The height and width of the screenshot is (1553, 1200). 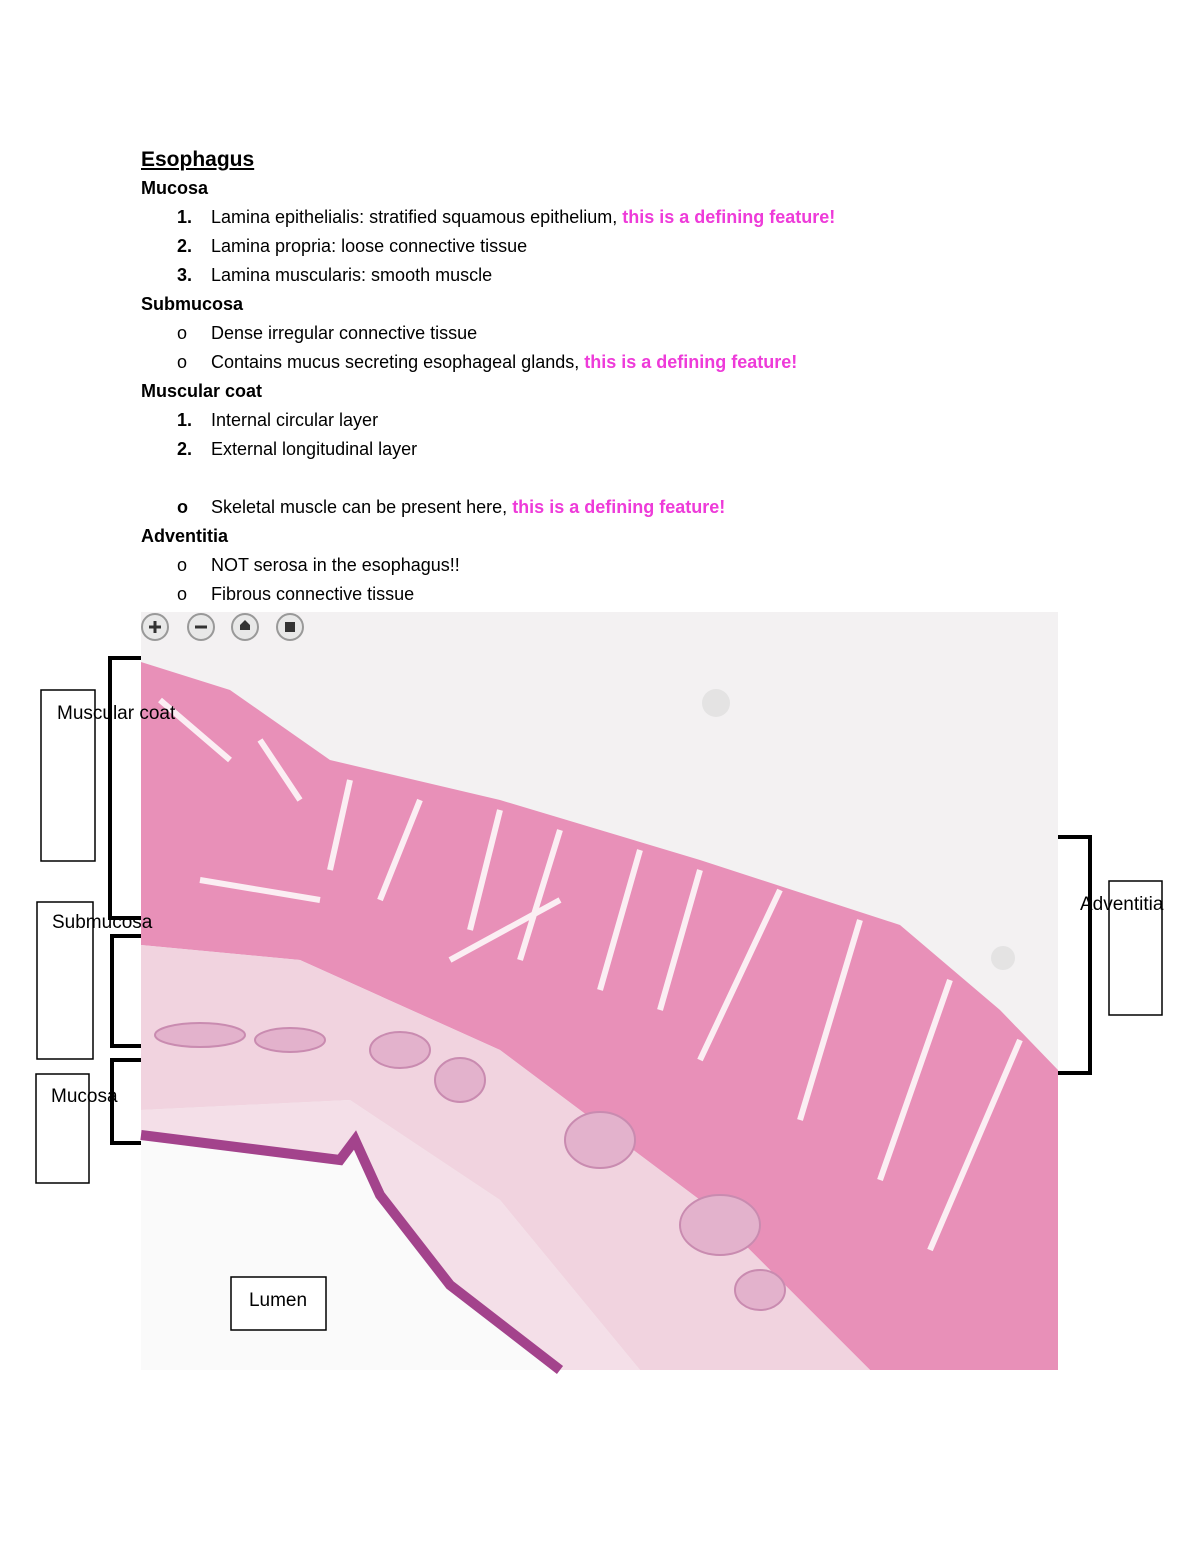 I want to click on section-heading: Muscular coat, so click(x=202, y=391).